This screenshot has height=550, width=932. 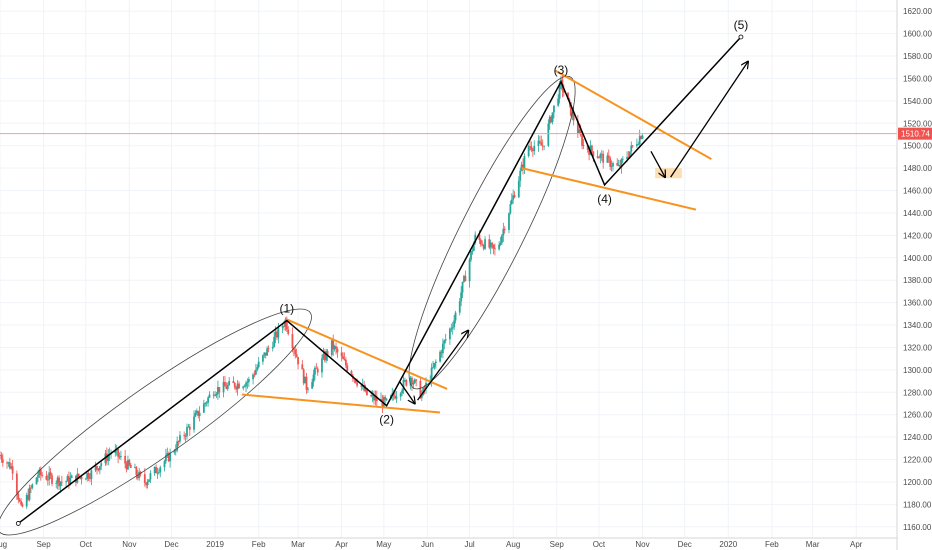 What do you see at coordinates (917, 527) in the screenshot?
I see `y-tick-label: 1160.00` at bounding box center [917, 527].